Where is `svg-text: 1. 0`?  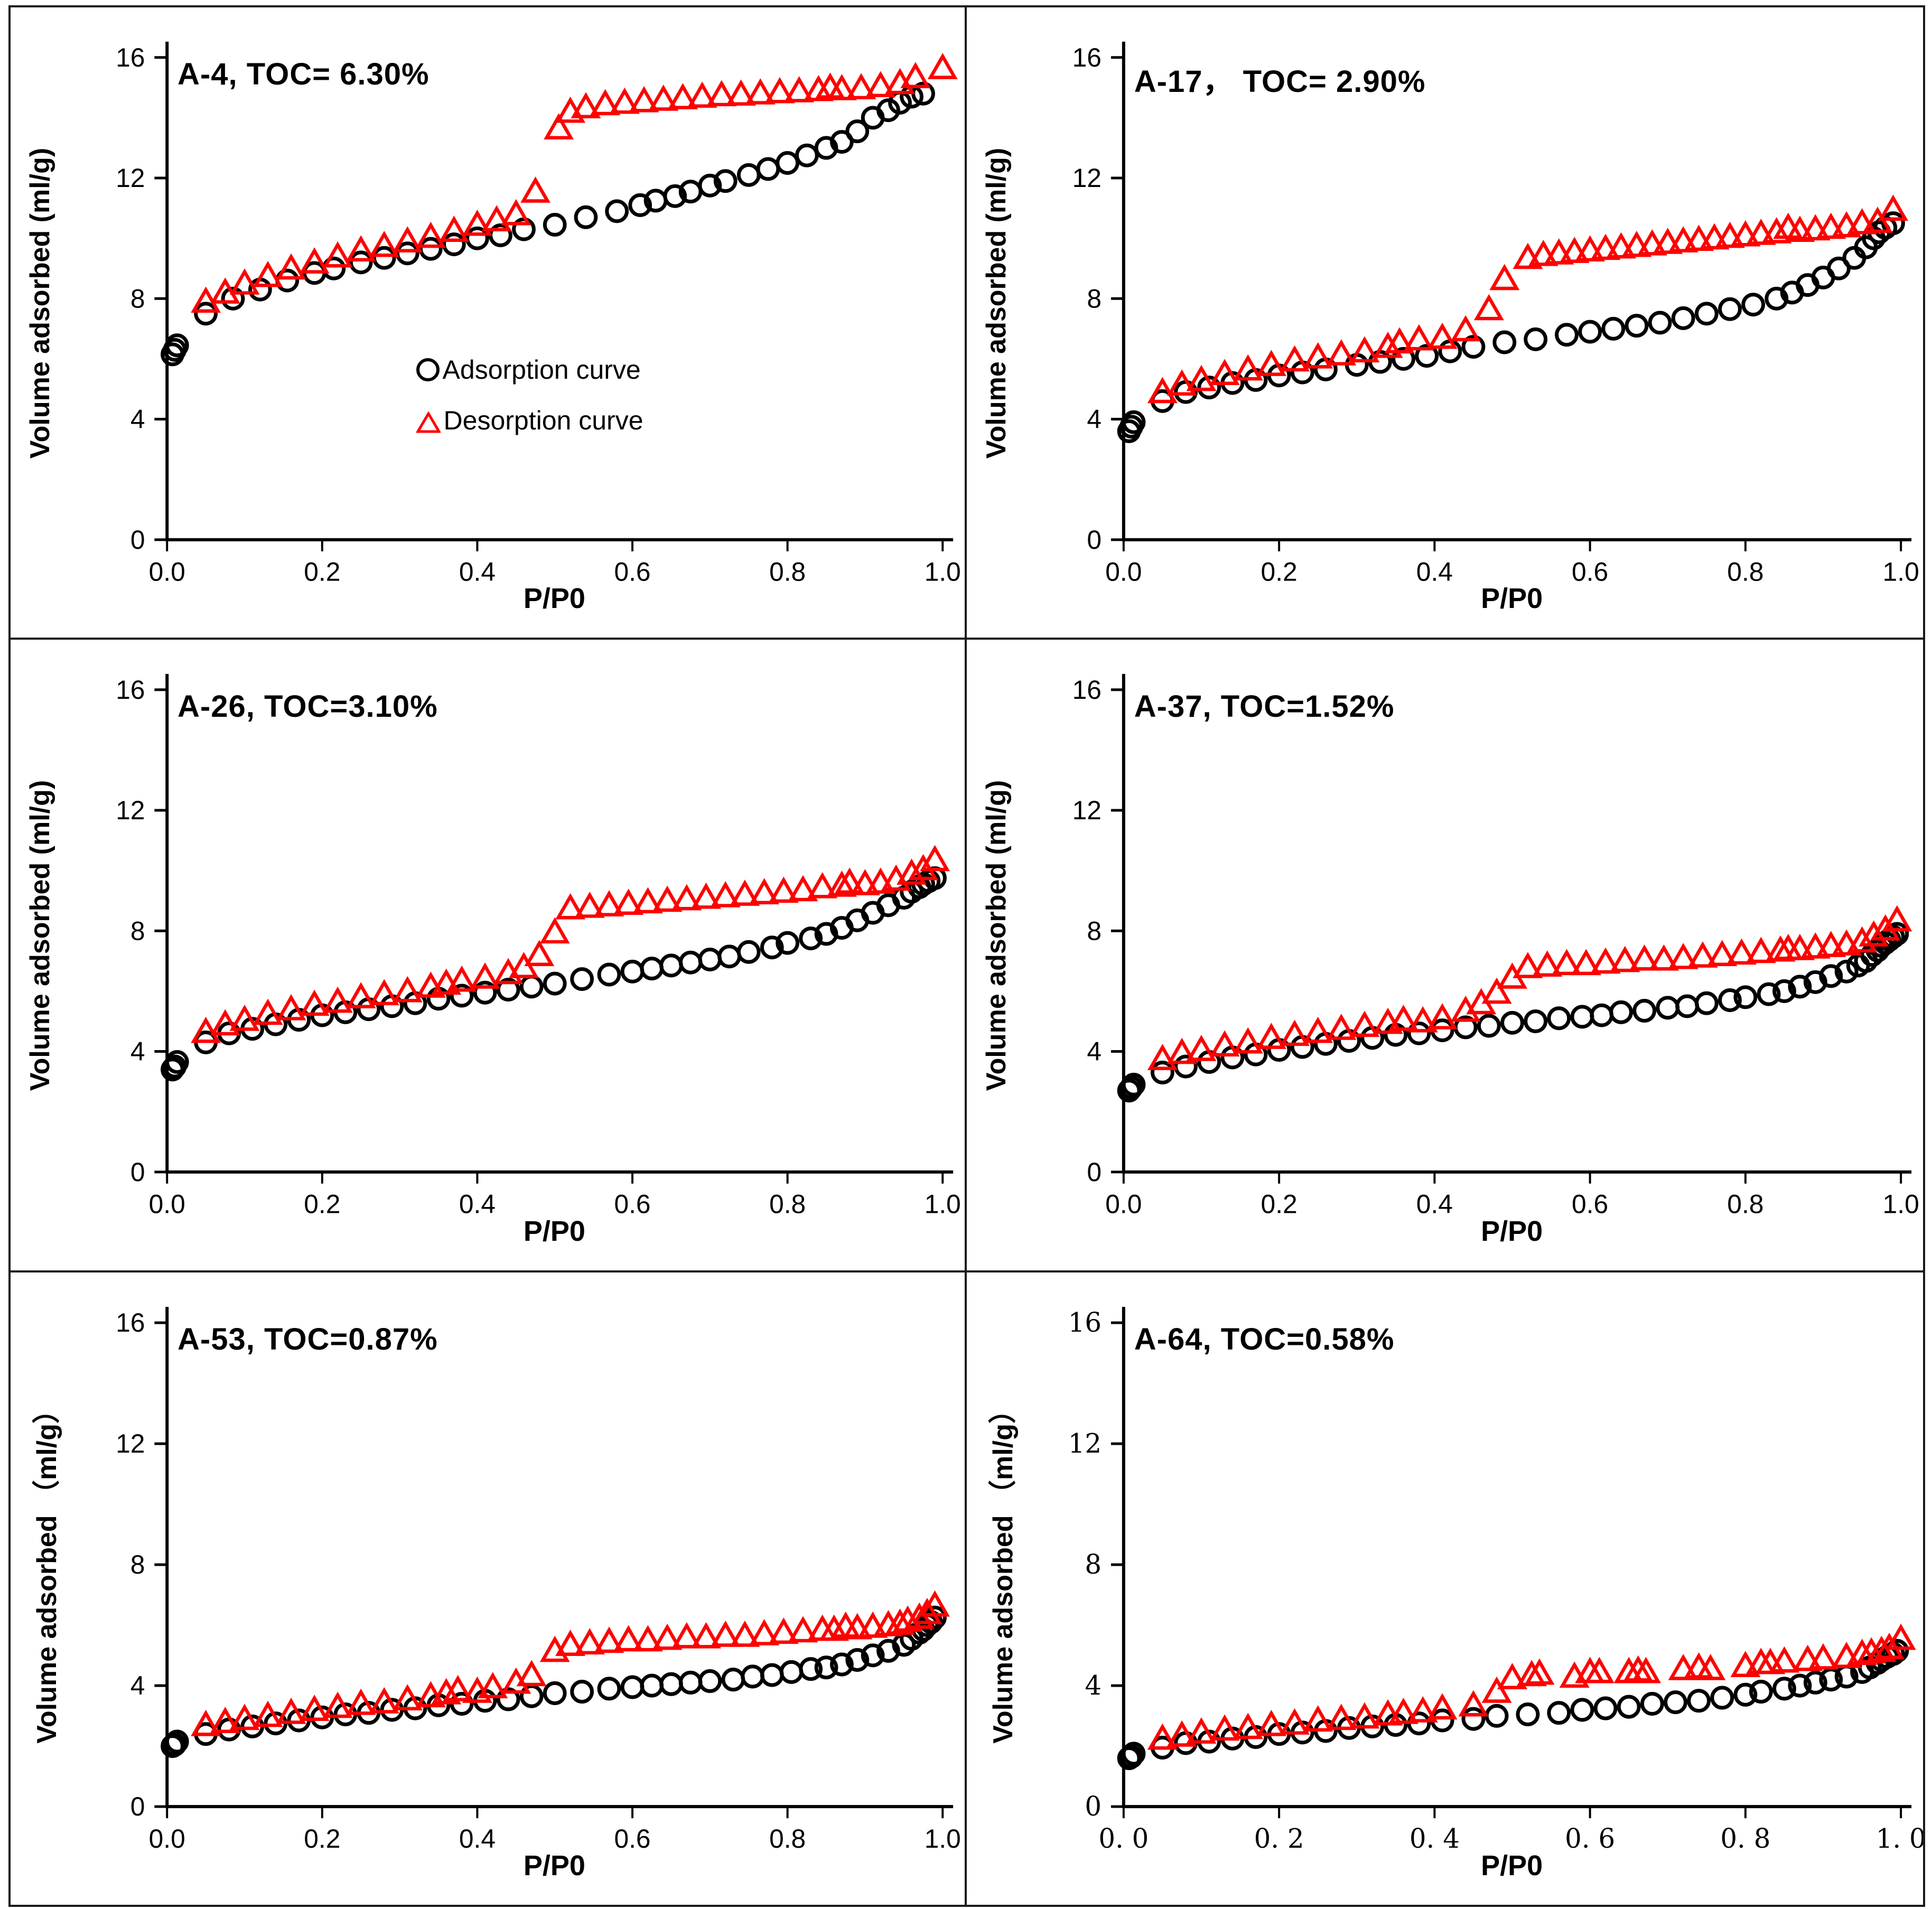
svg-text: 1. 0 is located at coordinates (1899, 1838).